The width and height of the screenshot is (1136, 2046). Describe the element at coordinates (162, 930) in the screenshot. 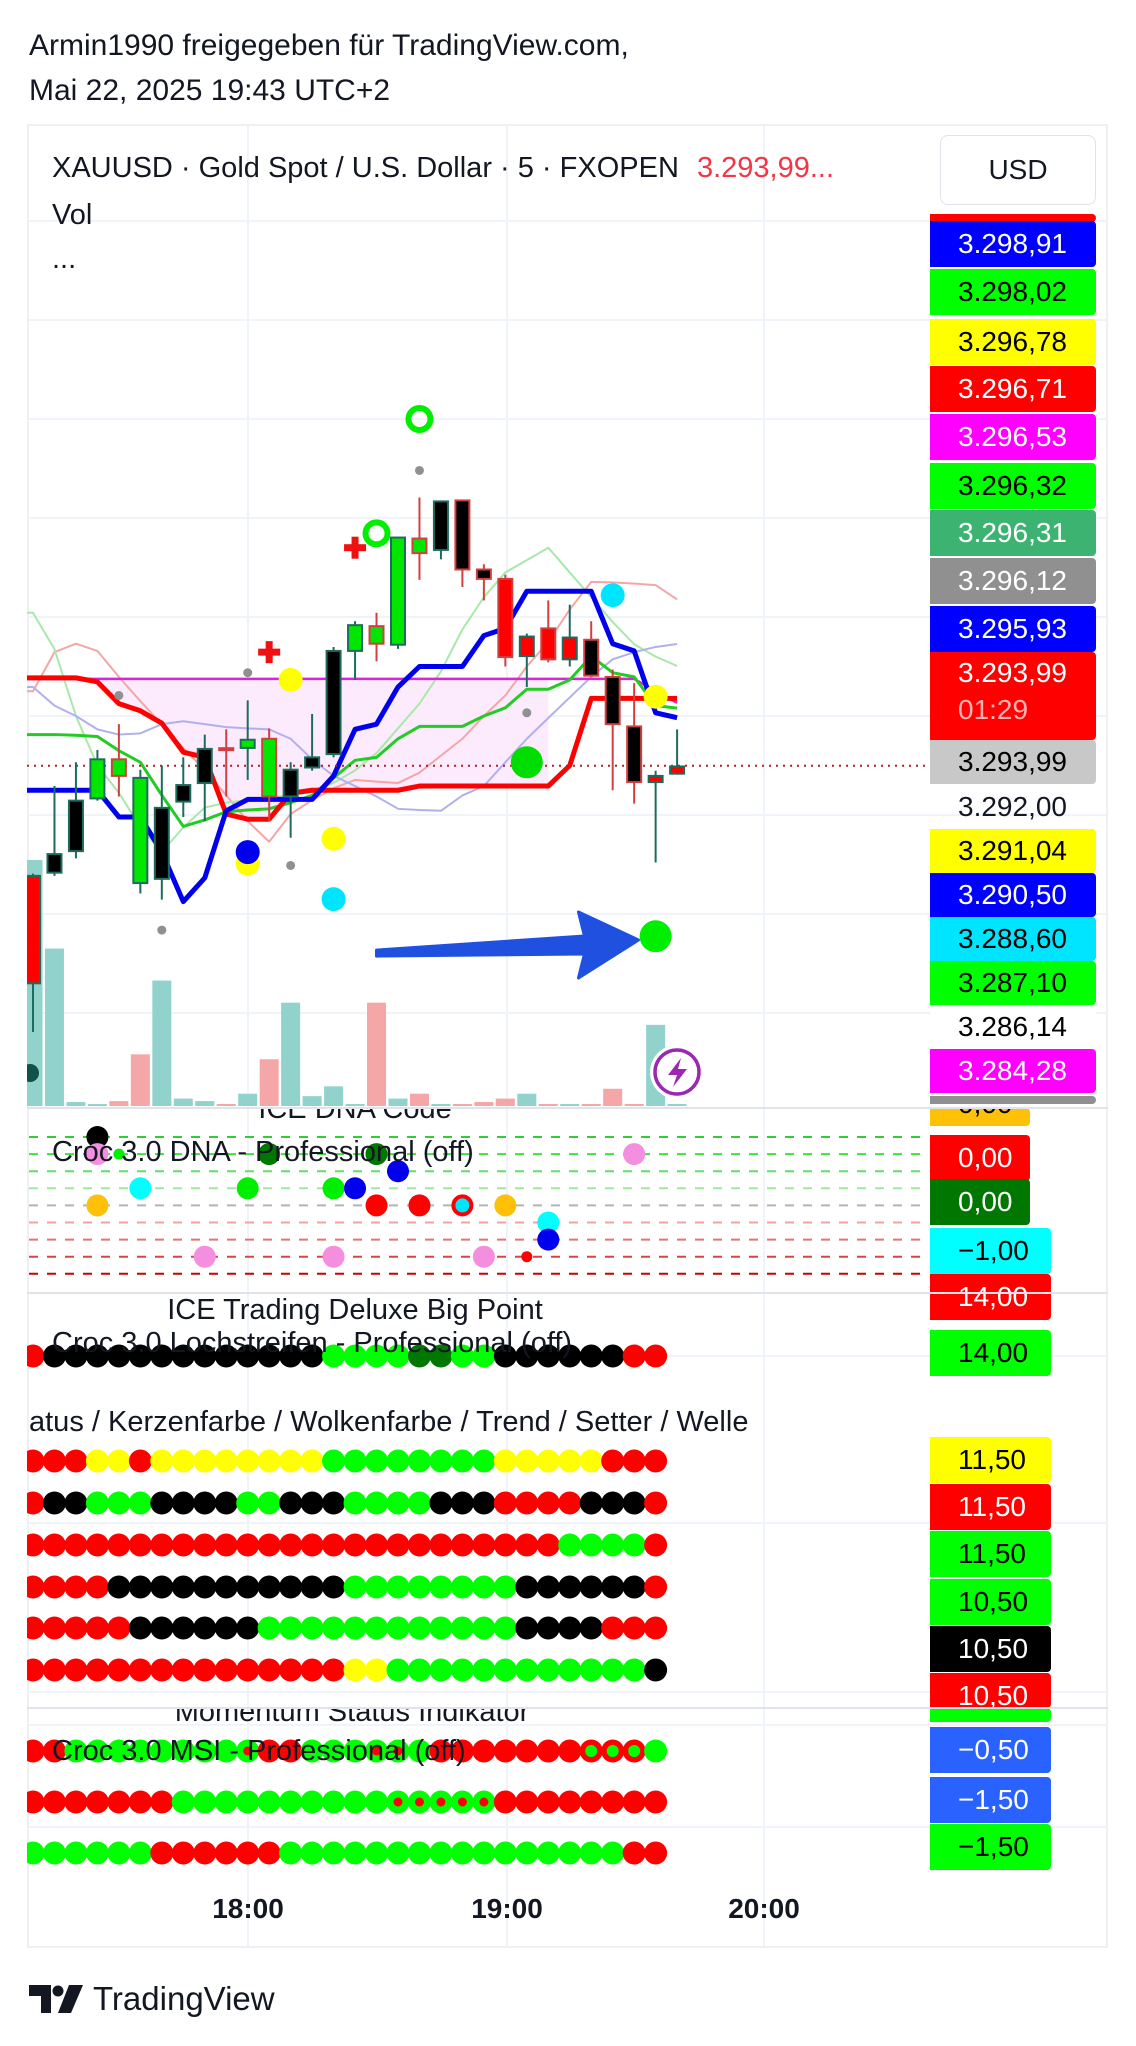

I see `dot-signal-icon` at that location.